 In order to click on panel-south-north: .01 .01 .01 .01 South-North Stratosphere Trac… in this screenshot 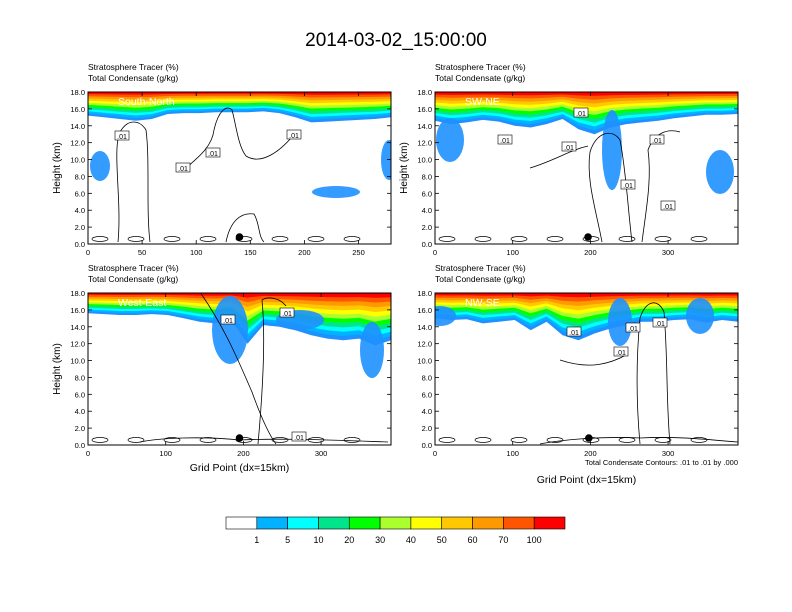, I will do `click(222, 159)`.